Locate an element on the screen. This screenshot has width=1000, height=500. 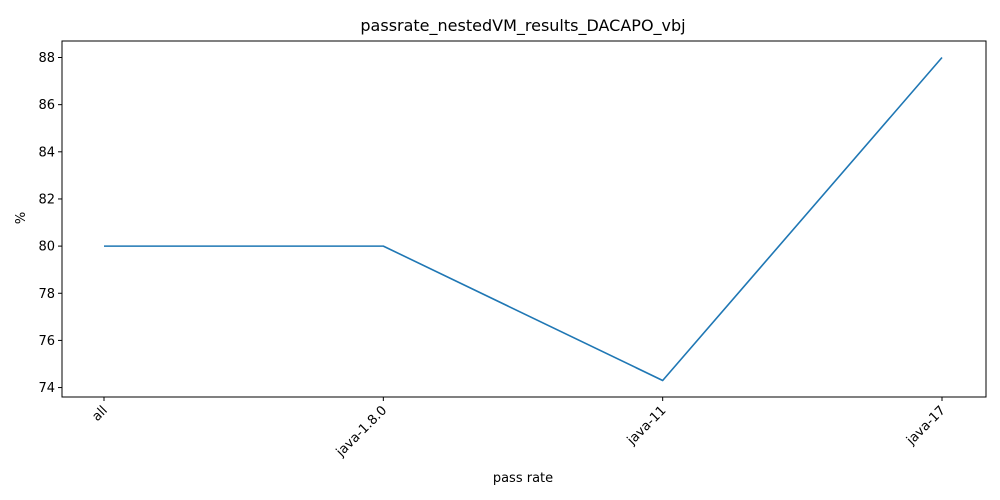
y-tick-label: 82 is located at coordinates (46, 199).